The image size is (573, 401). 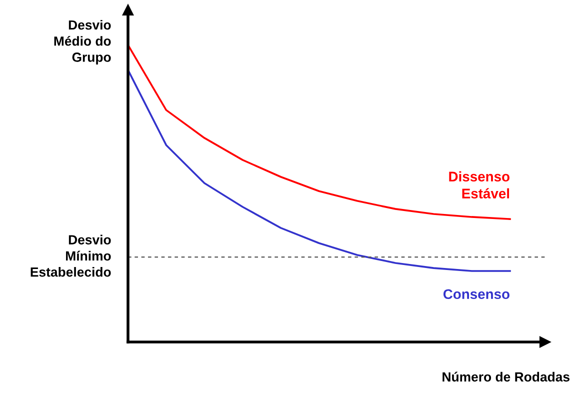 What do you see at coordinates (476, 294) in the screenshot?
I see `series-label: Consenso` at bounding box center [476, 294].